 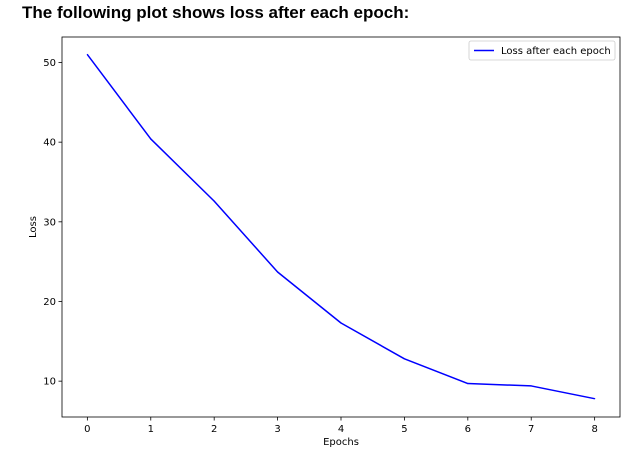 I want to click on y-tick-label: 20, so click(x=49, y=302).